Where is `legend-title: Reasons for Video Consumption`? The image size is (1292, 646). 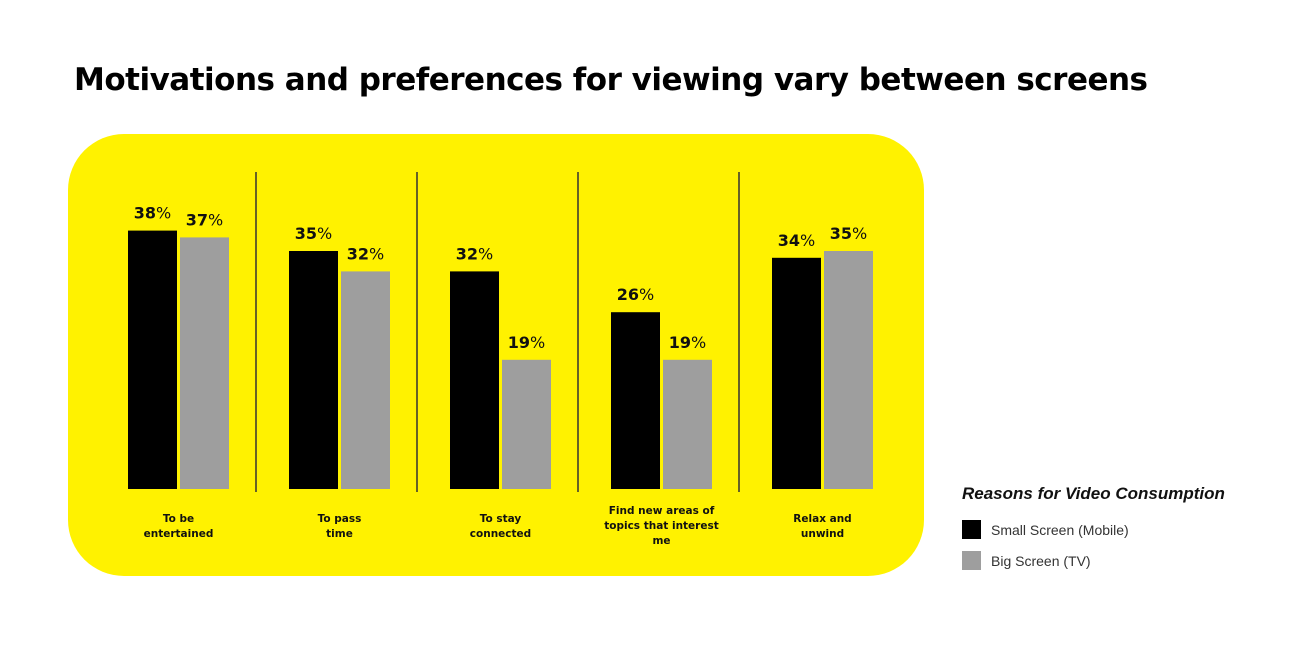
legend-title: Reasons for Video Consumption is located at coordinates (1093, 493).